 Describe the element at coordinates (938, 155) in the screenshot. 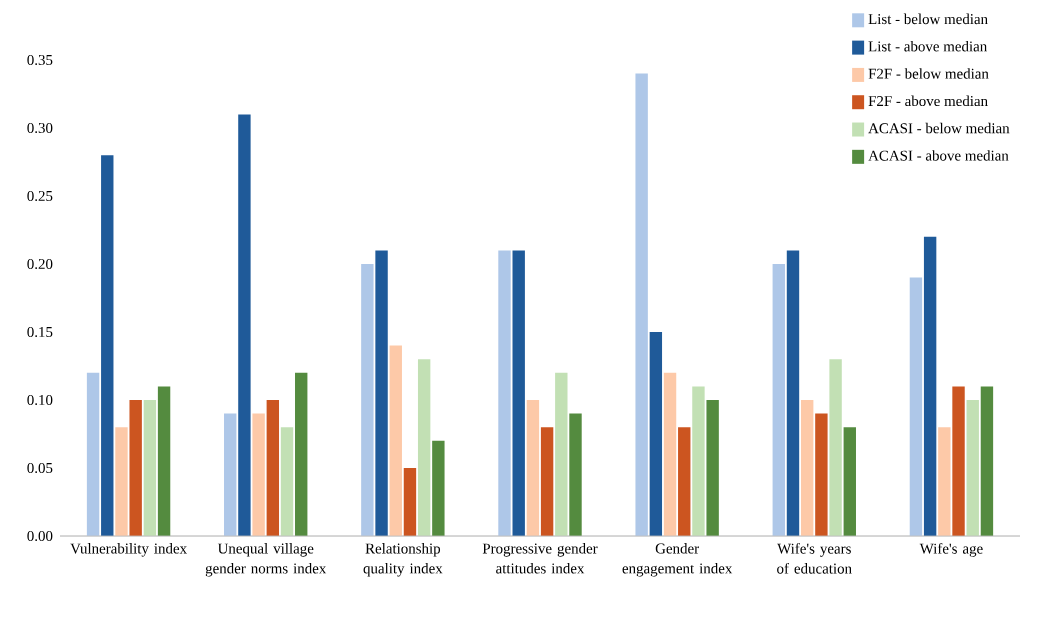

I see `legend-label: ACASI - above median` at that location.